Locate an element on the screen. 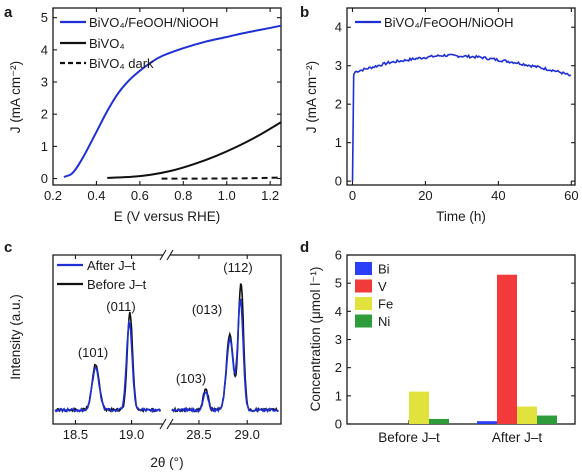 This screenshot has height=472, width=582. panel-c-frame-right is located at coordinates (226, 339).